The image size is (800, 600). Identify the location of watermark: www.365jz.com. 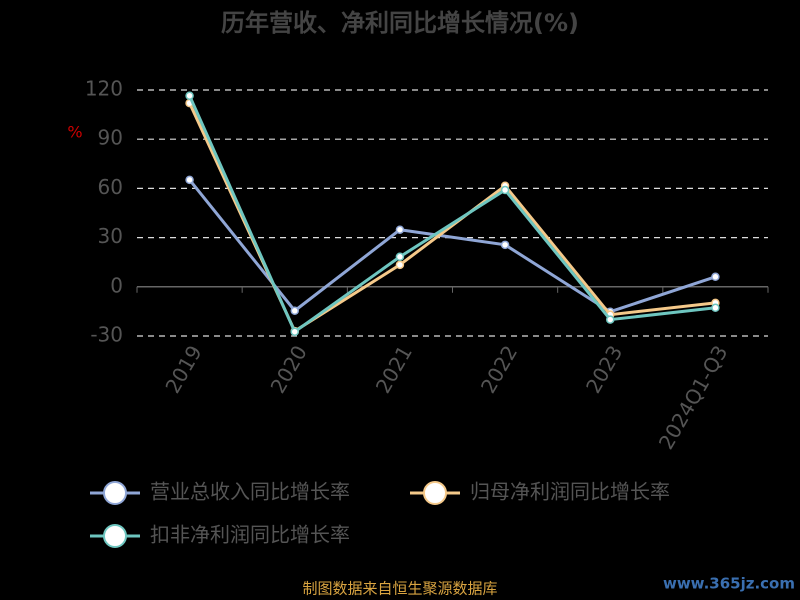
(729, 584).